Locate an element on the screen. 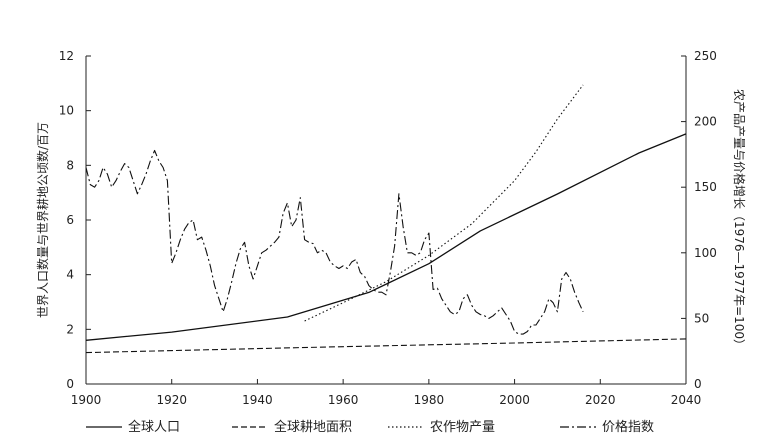 Image resolution: width=779 pixels, height=447 pixels. y-left-tick-label: 10 is located at coordinates (66, 111).